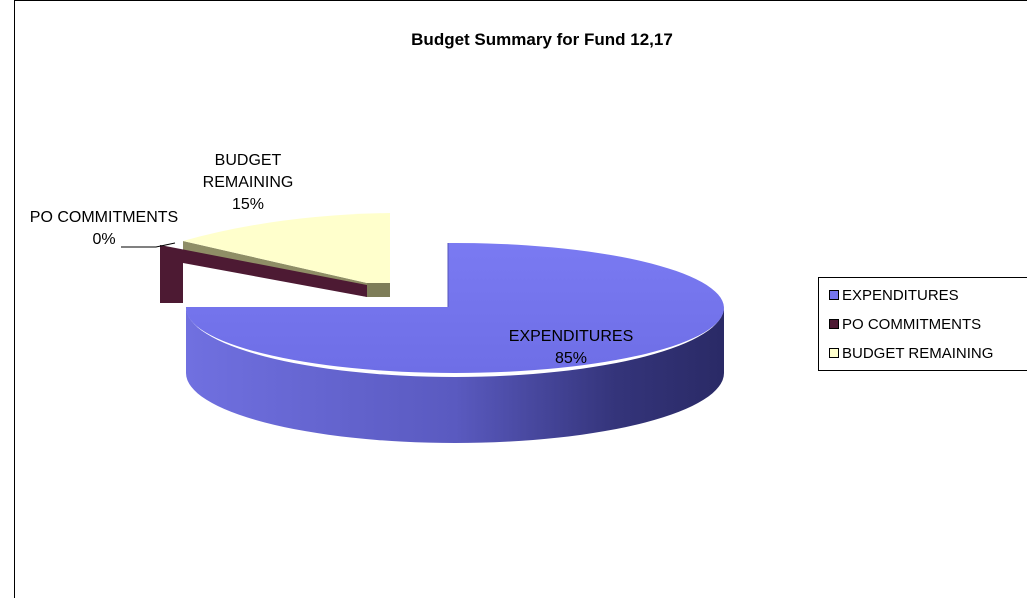 Image resolution: width=1027 pixels, height=599 pixels. I want to click on slice-po-commitments, so click(263, 274).